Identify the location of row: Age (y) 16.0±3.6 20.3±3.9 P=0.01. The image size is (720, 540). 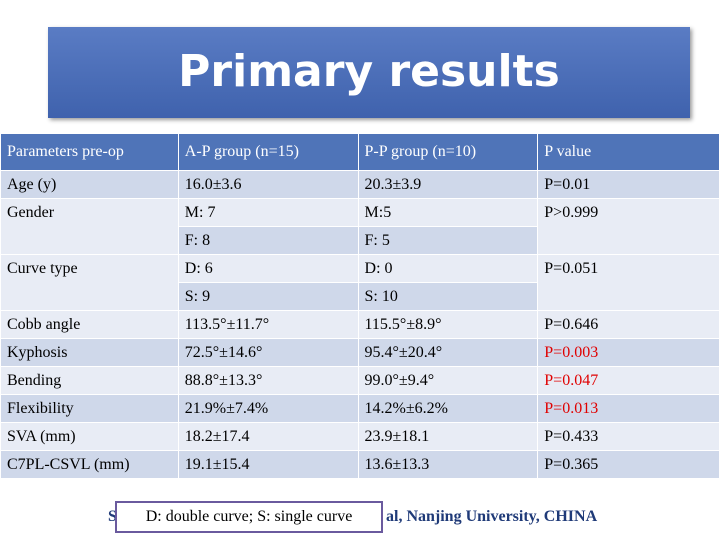
(360, 184).